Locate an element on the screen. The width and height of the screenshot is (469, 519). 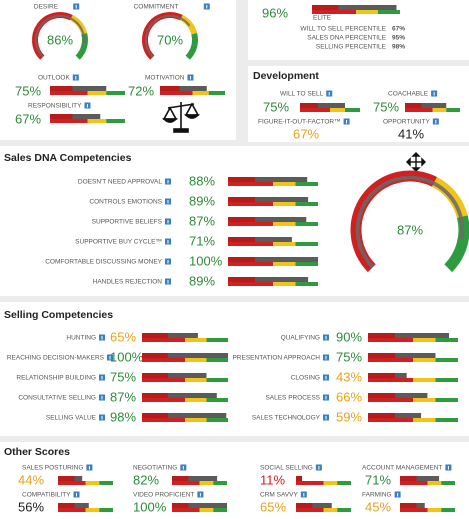
metric-label: MOTIVATION is located at coordinates (165, 78).